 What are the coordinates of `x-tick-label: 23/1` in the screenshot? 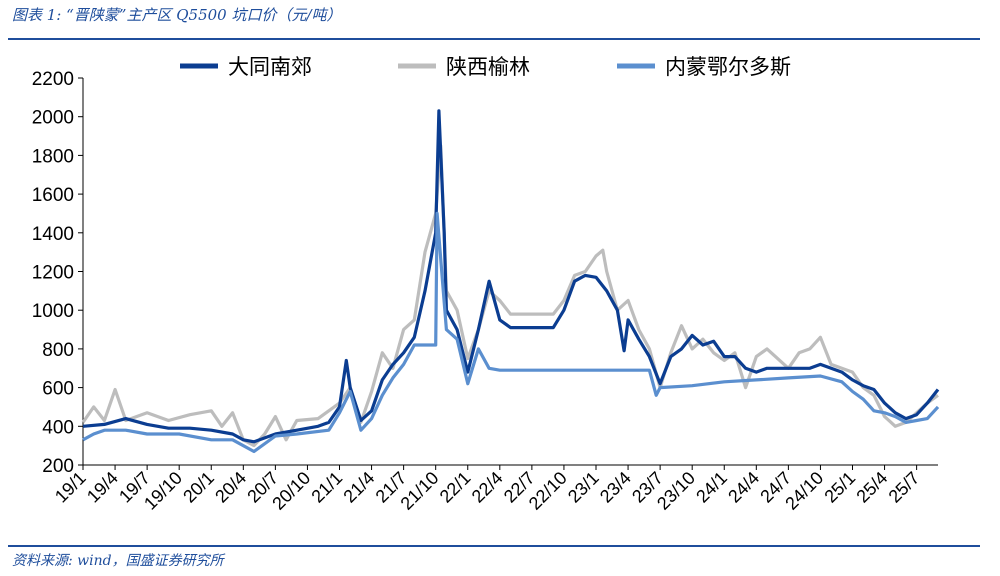 It's located at (583, 487).